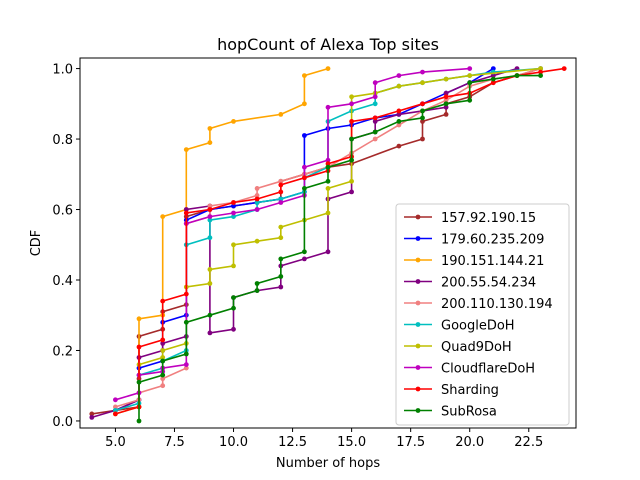  Describe the element at coordinates (488, 369) in the screenshot. I see `legend-label: CloudflareDoH` at that location.